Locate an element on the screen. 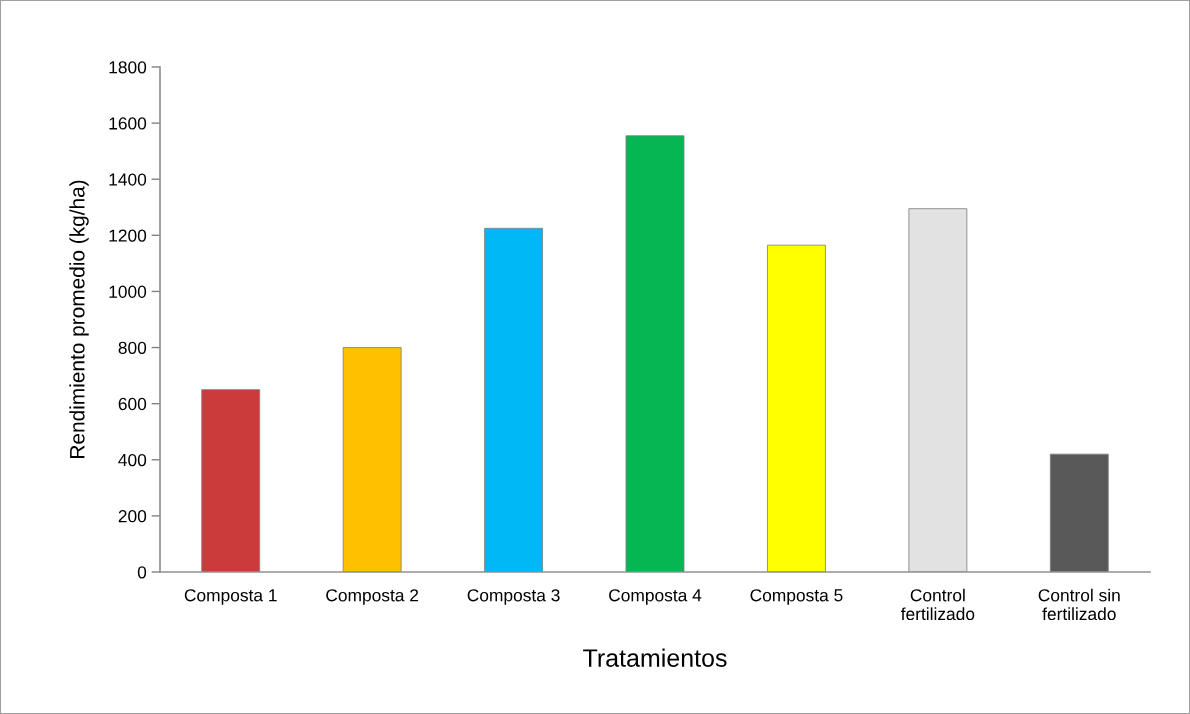 The height and width of the screenshot is (714, 1190). y-tick-label: 200 is located at coordinates (132, 516).